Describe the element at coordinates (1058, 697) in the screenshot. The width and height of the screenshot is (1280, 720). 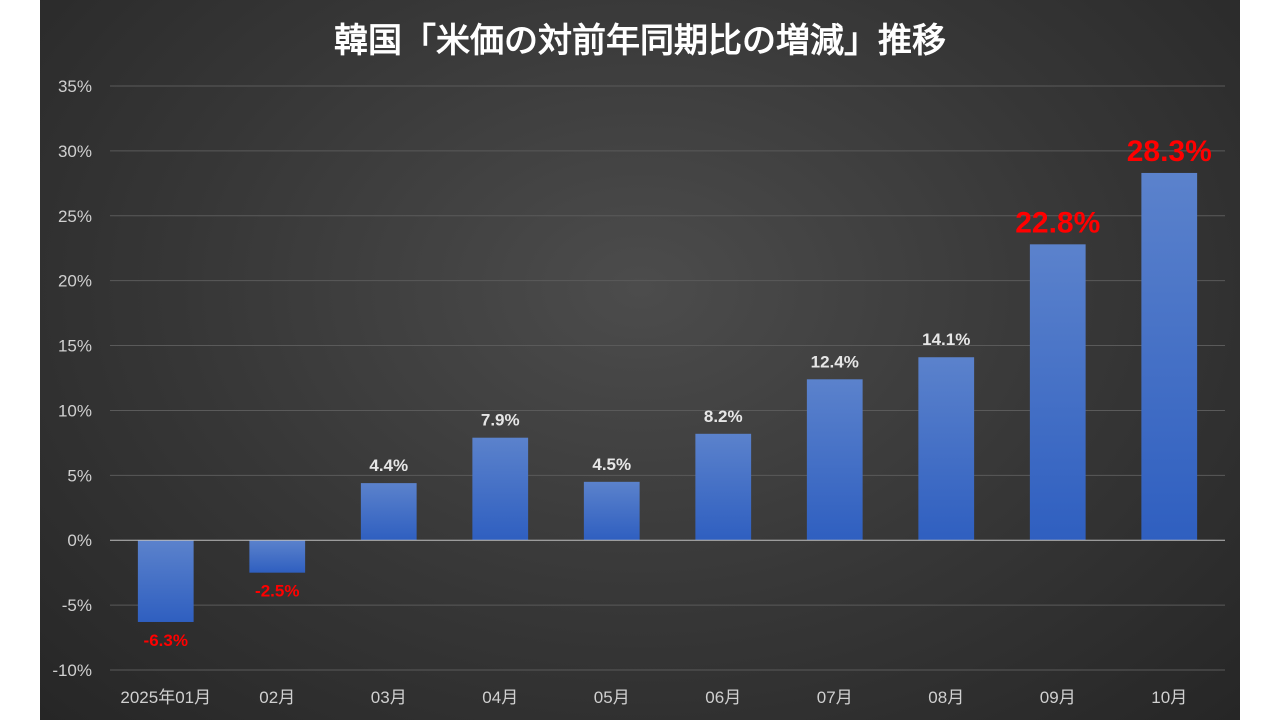
I see `x-tick-label: 09月` at that location.